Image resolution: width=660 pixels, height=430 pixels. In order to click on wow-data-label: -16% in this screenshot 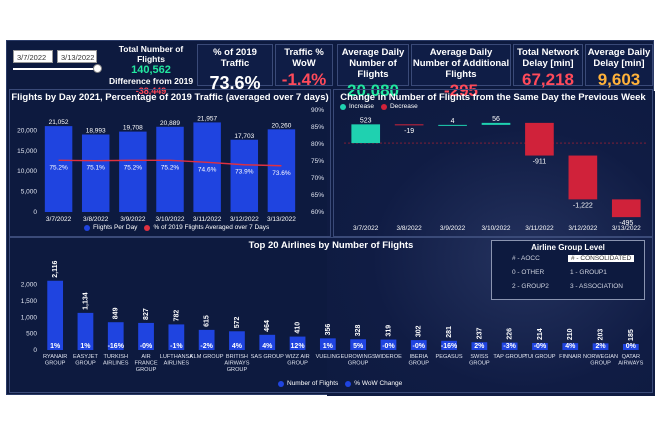, I will do `click(116, 346)`.